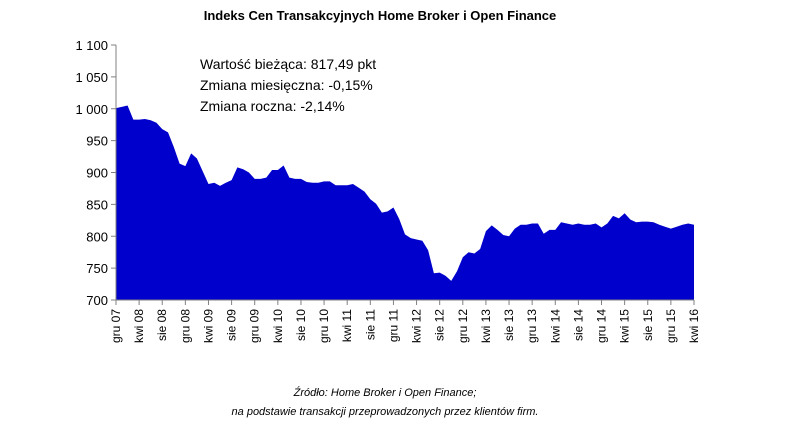  I want to click on source-line-1: Źródło: Home Broker i Open Finance;, so click(385, 393).